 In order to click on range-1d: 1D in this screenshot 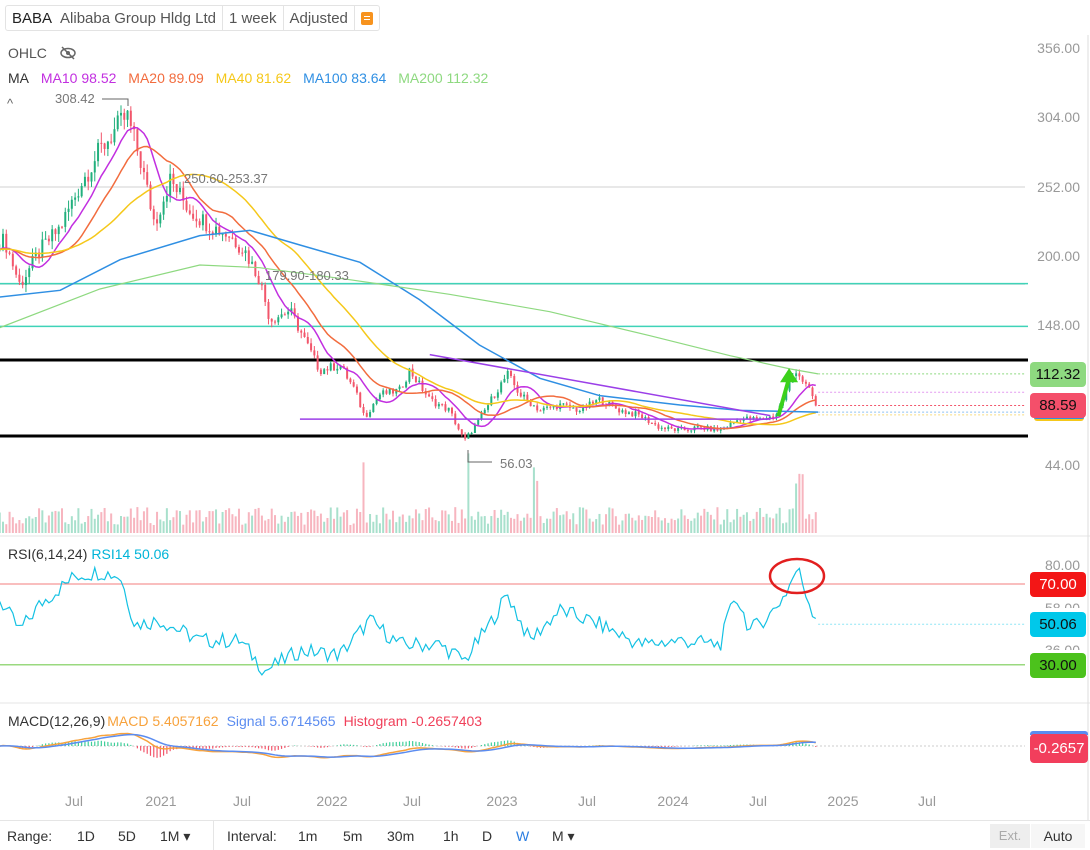, I will do `click(86, 836)`.